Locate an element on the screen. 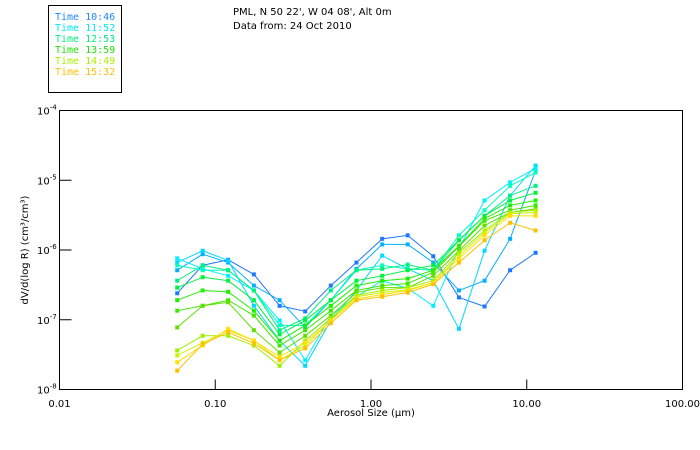  legend-entry: Time 15:32 is located at coordinates (85, 72).